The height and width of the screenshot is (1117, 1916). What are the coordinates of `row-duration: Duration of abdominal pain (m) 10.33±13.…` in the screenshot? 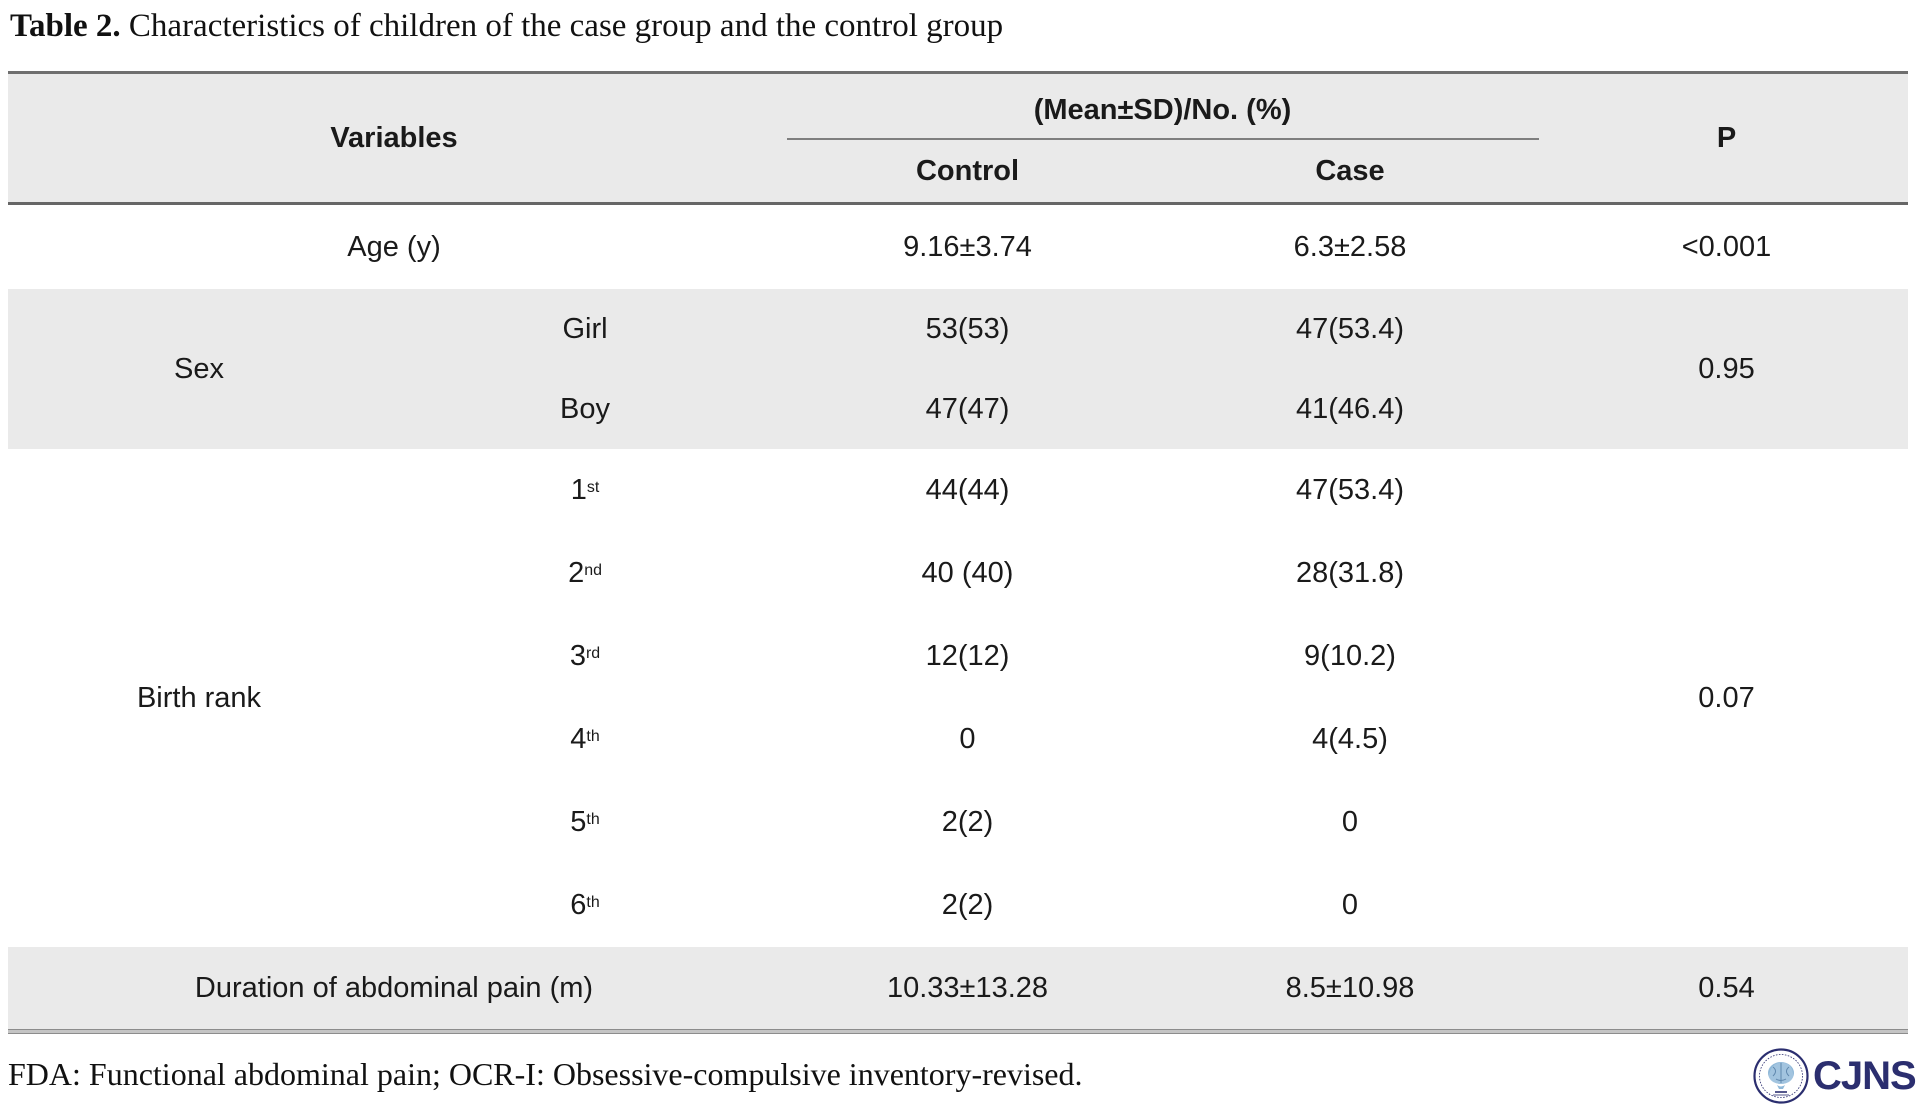 It's located at (958, 988).